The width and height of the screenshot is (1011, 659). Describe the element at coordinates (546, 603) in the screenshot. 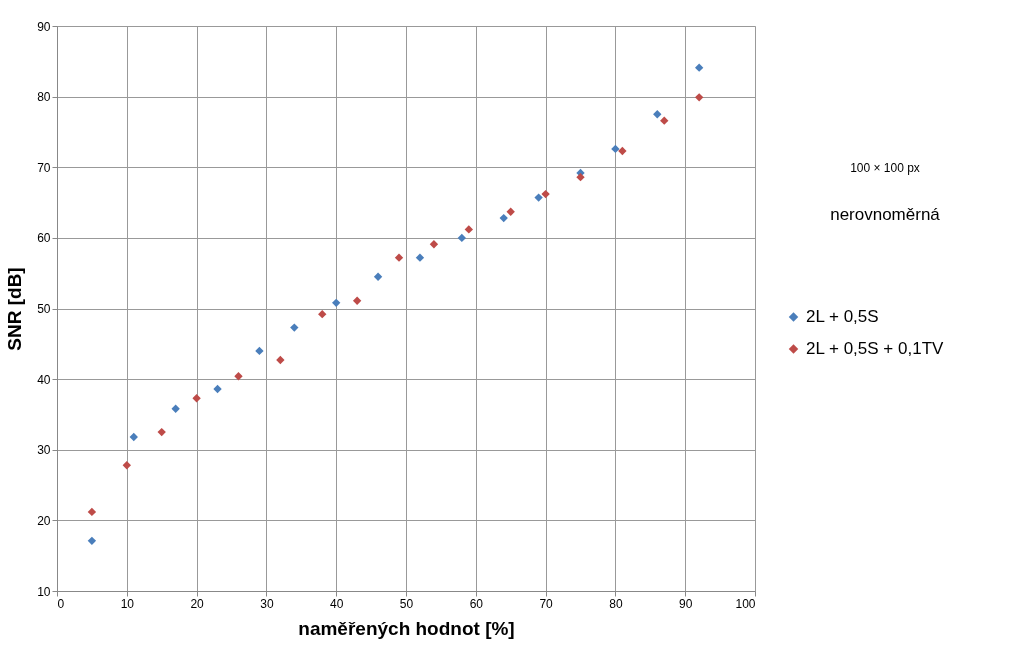

I see `x-tick-label: 70` at that location.